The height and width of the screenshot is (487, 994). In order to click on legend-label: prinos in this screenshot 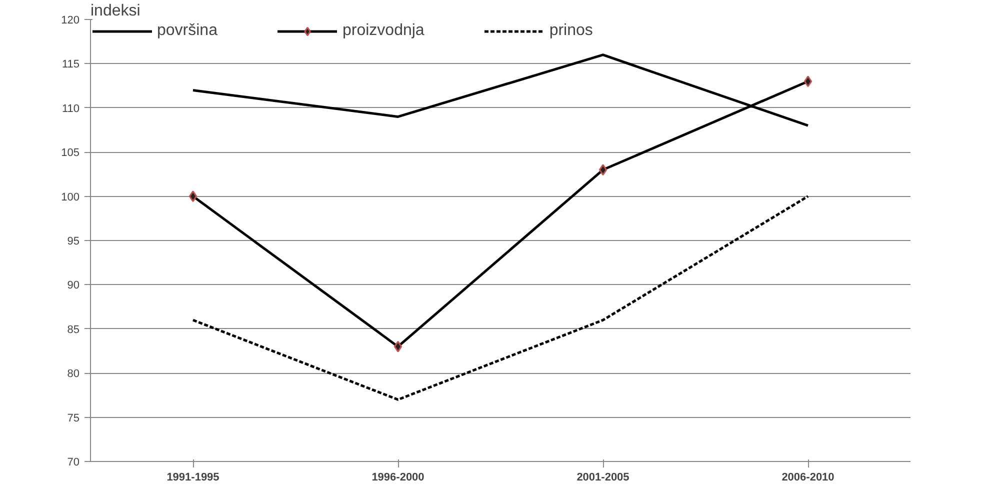, I will do `click(571, 31)`.